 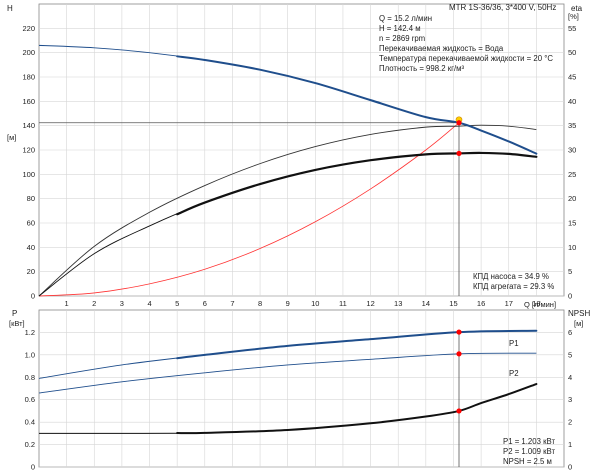 I want to click on p2-note: P2 = 1.009 кВт, so click(x=529, y=451).